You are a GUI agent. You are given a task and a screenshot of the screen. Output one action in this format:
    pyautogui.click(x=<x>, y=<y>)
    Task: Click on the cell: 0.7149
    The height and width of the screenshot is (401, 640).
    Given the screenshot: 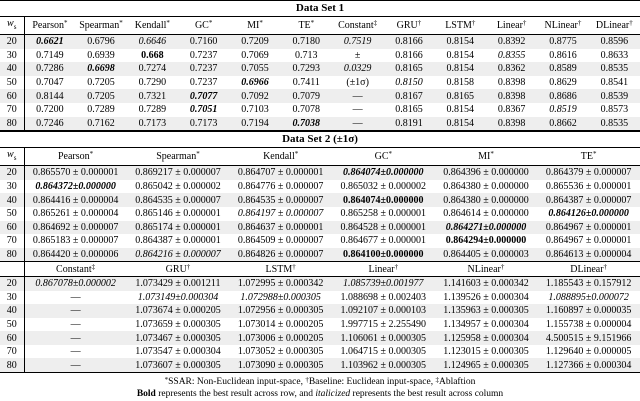 What is the action you would take?
    pyautogui.click(x=50, y=55)
    